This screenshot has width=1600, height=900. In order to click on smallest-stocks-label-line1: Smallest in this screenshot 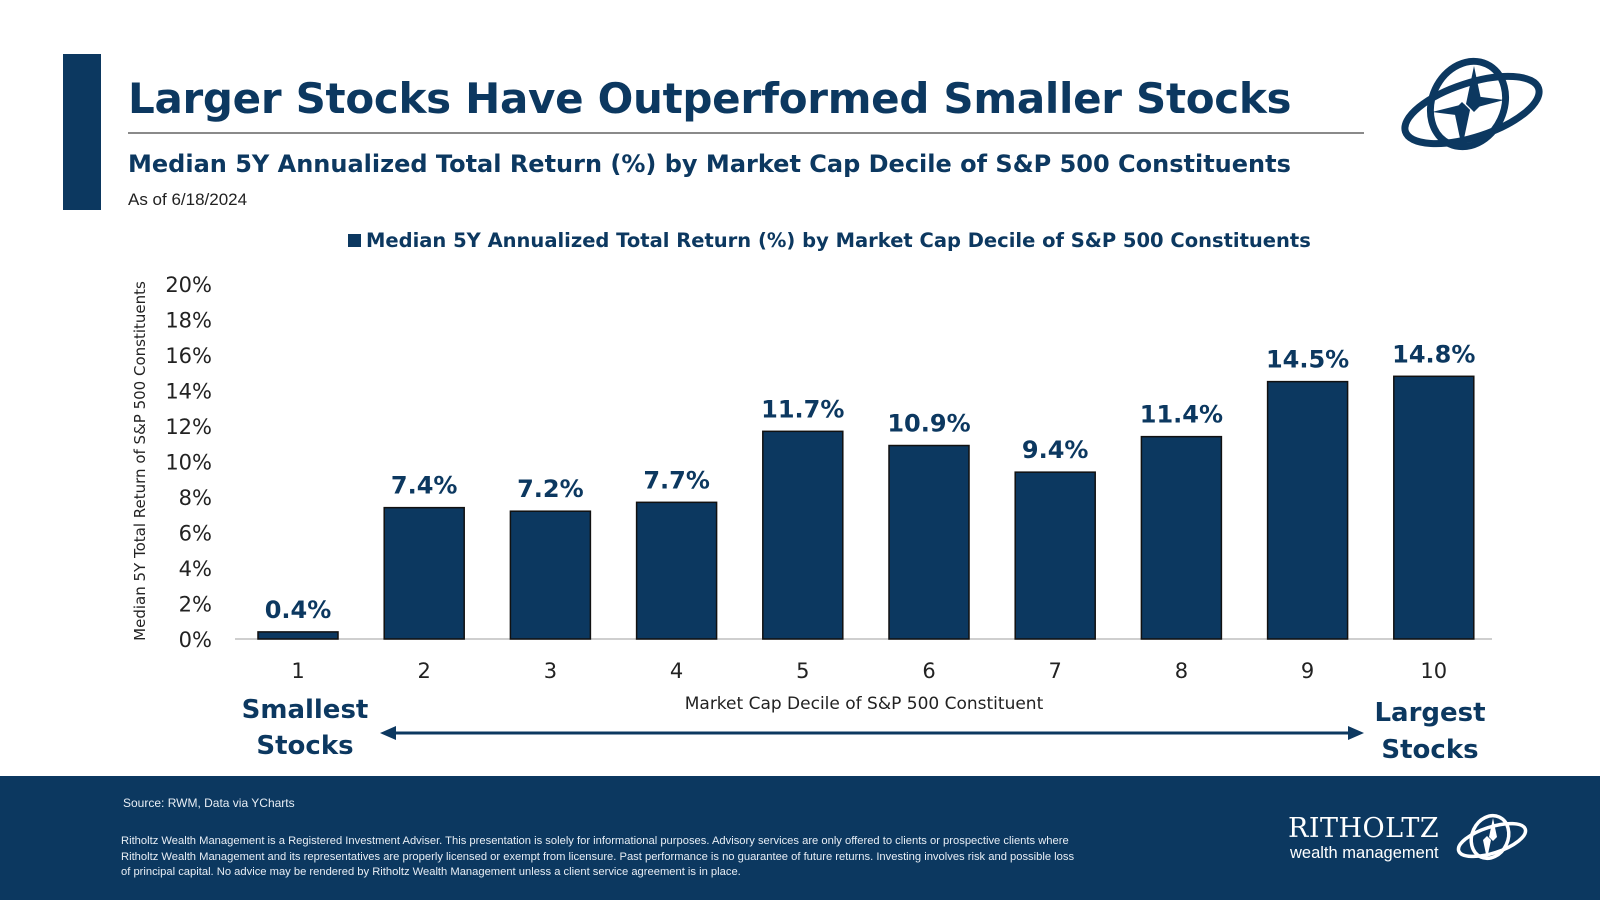, I will do `click(305, 710)`.